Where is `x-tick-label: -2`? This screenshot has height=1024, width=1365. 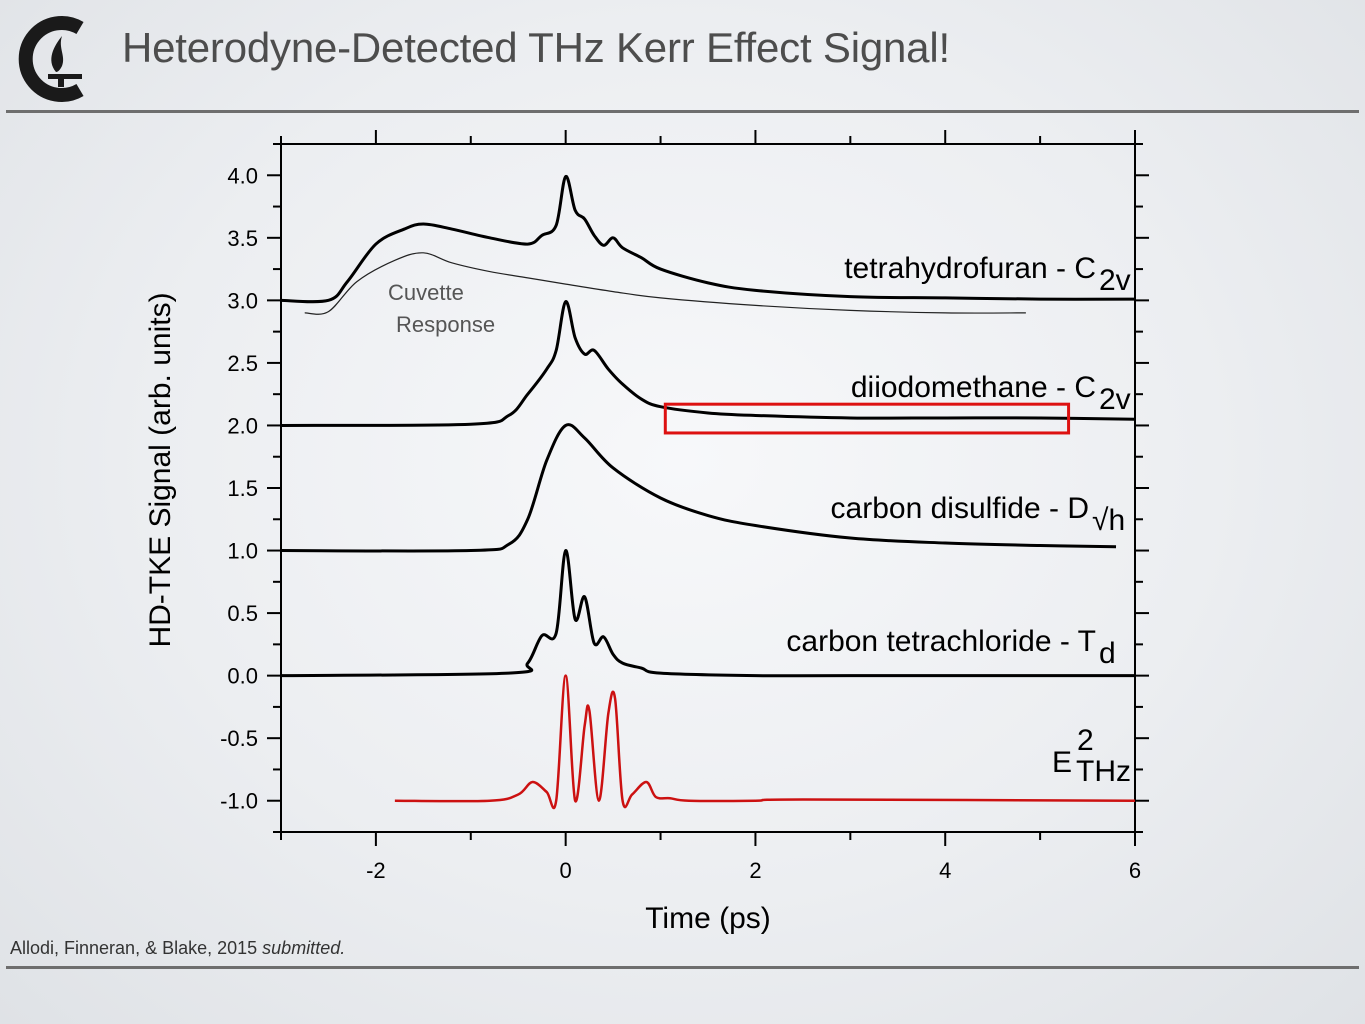 x-tick-label: -2 is located at coordinates (376, 870).